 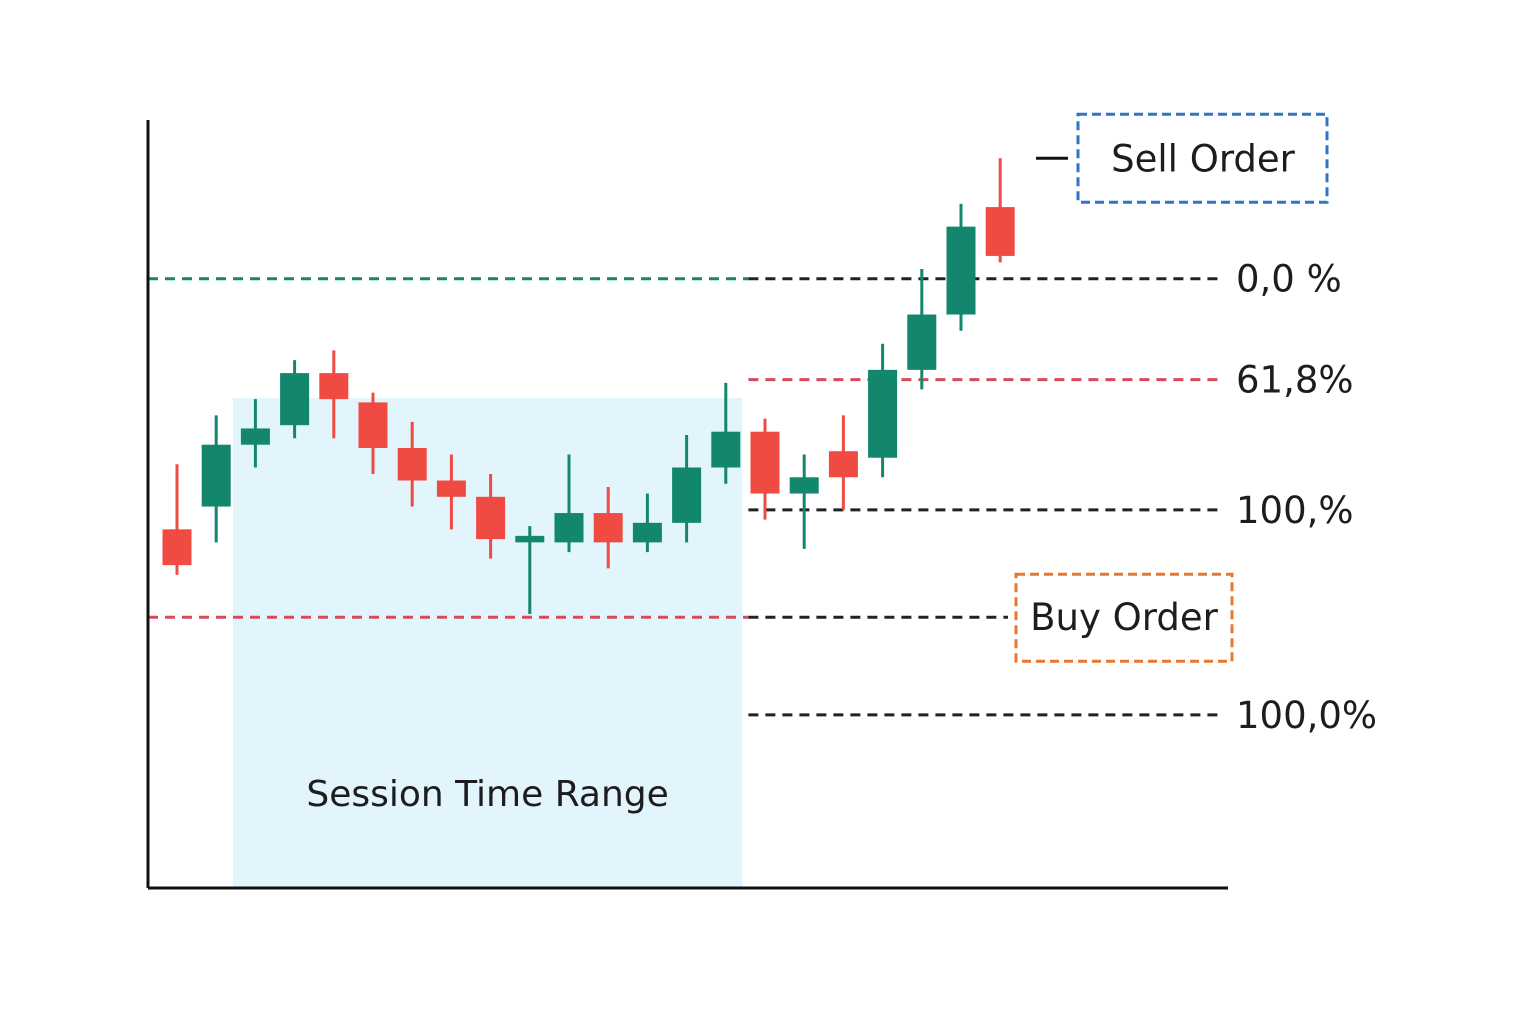 I want to click on buy-order-box, so click(x=1124, y=617).